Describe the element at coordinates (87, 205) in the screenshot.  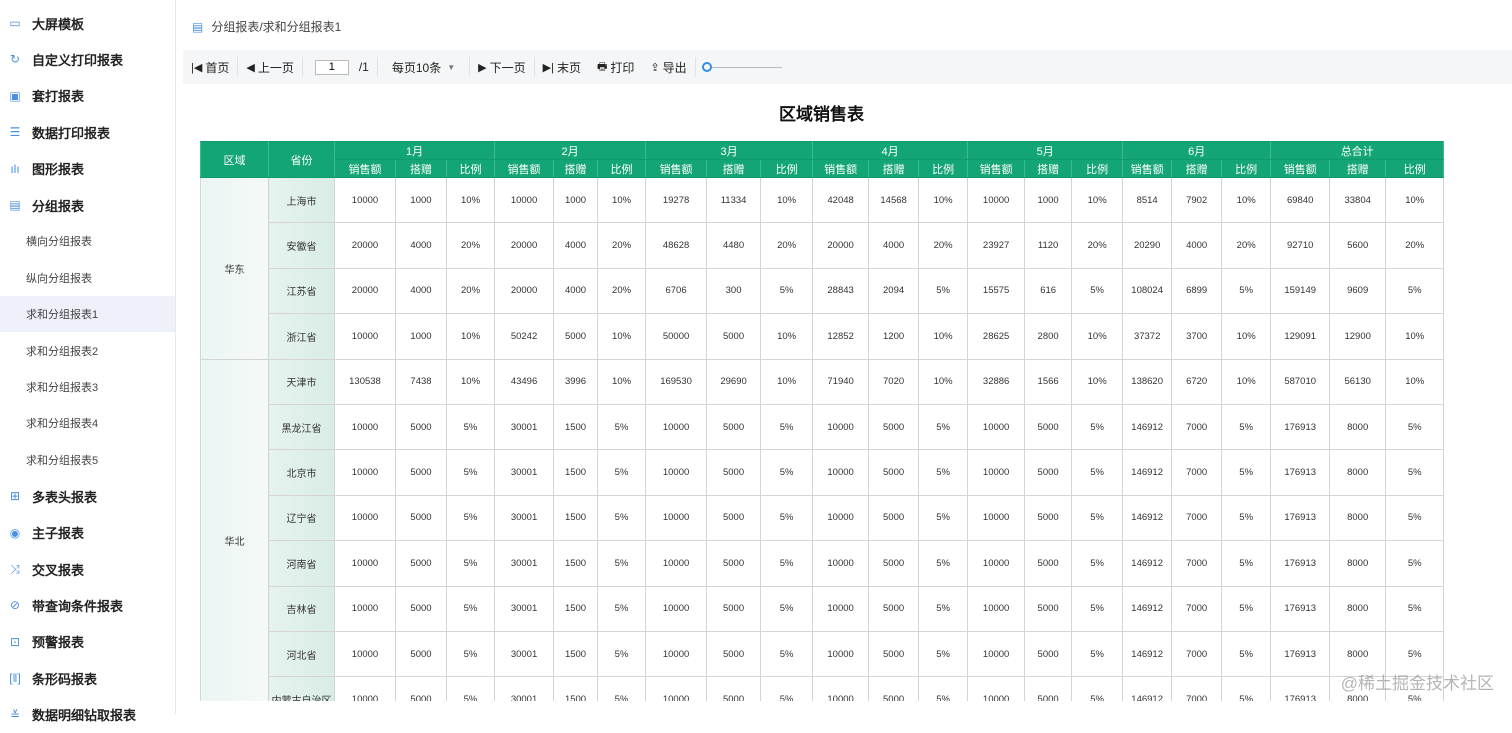
I see `sidebar-item: ▤ 分组报表` at that location.